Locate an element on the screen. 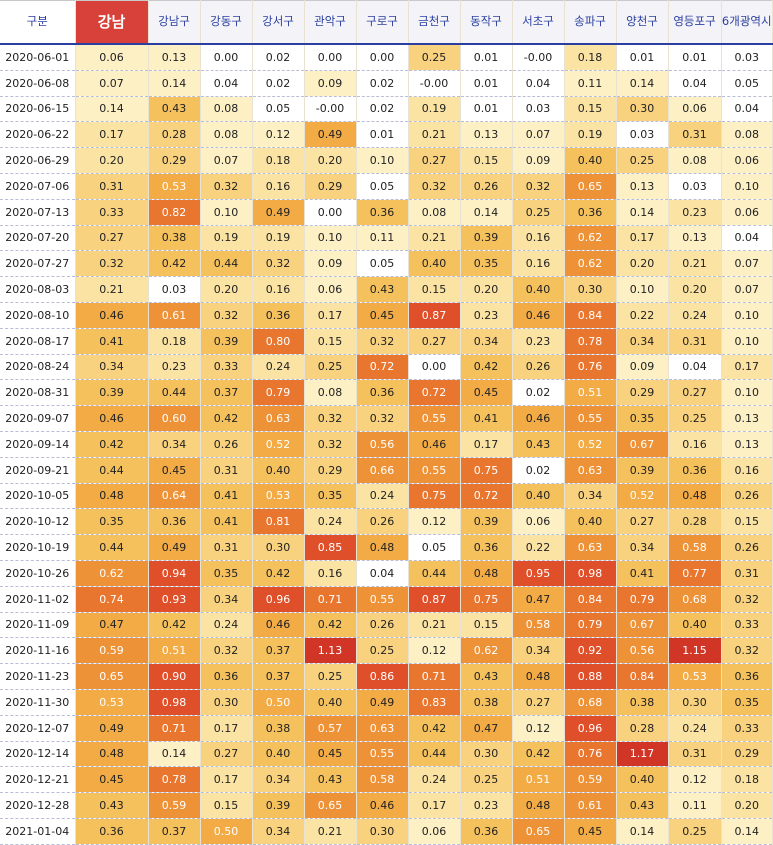 This screenshot has width=773, height=845. value-cell: 0.52 is located at coordinates (590, 444).